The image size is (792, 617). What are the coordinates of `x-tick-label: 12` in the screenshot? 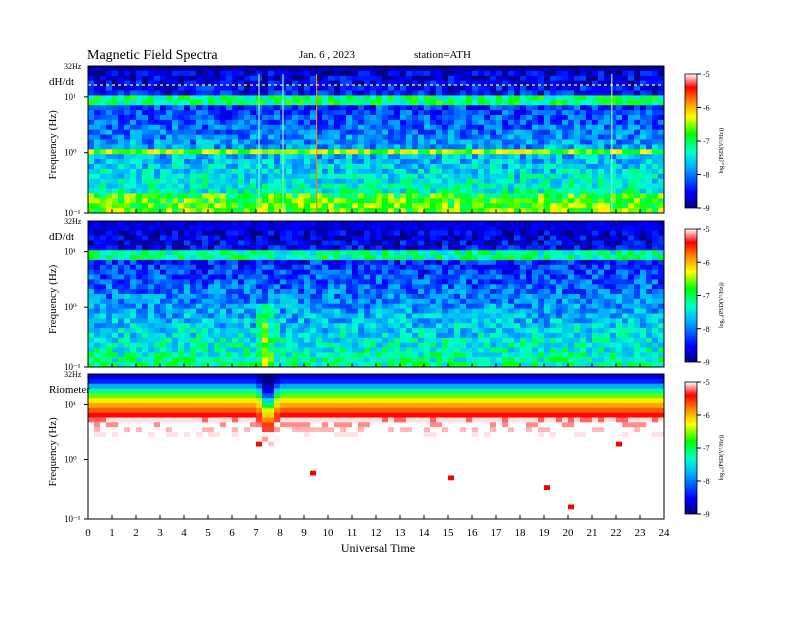 It's located at (376, 533).